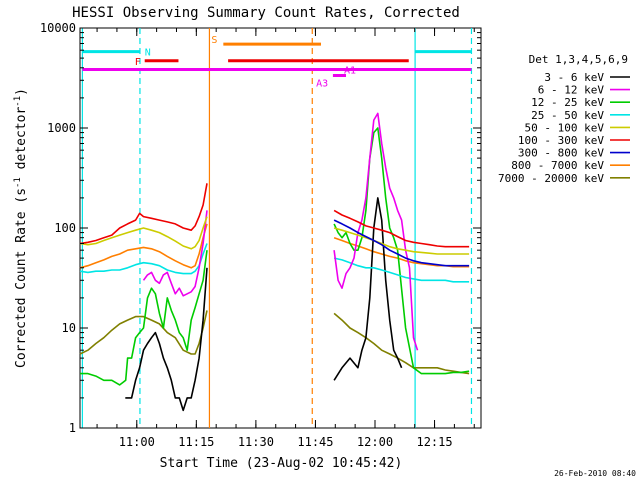 This screenshot has height=480, width=640. I want to click on y-axis-label-main: Corrected Count Rate (s, so click(21, 278).